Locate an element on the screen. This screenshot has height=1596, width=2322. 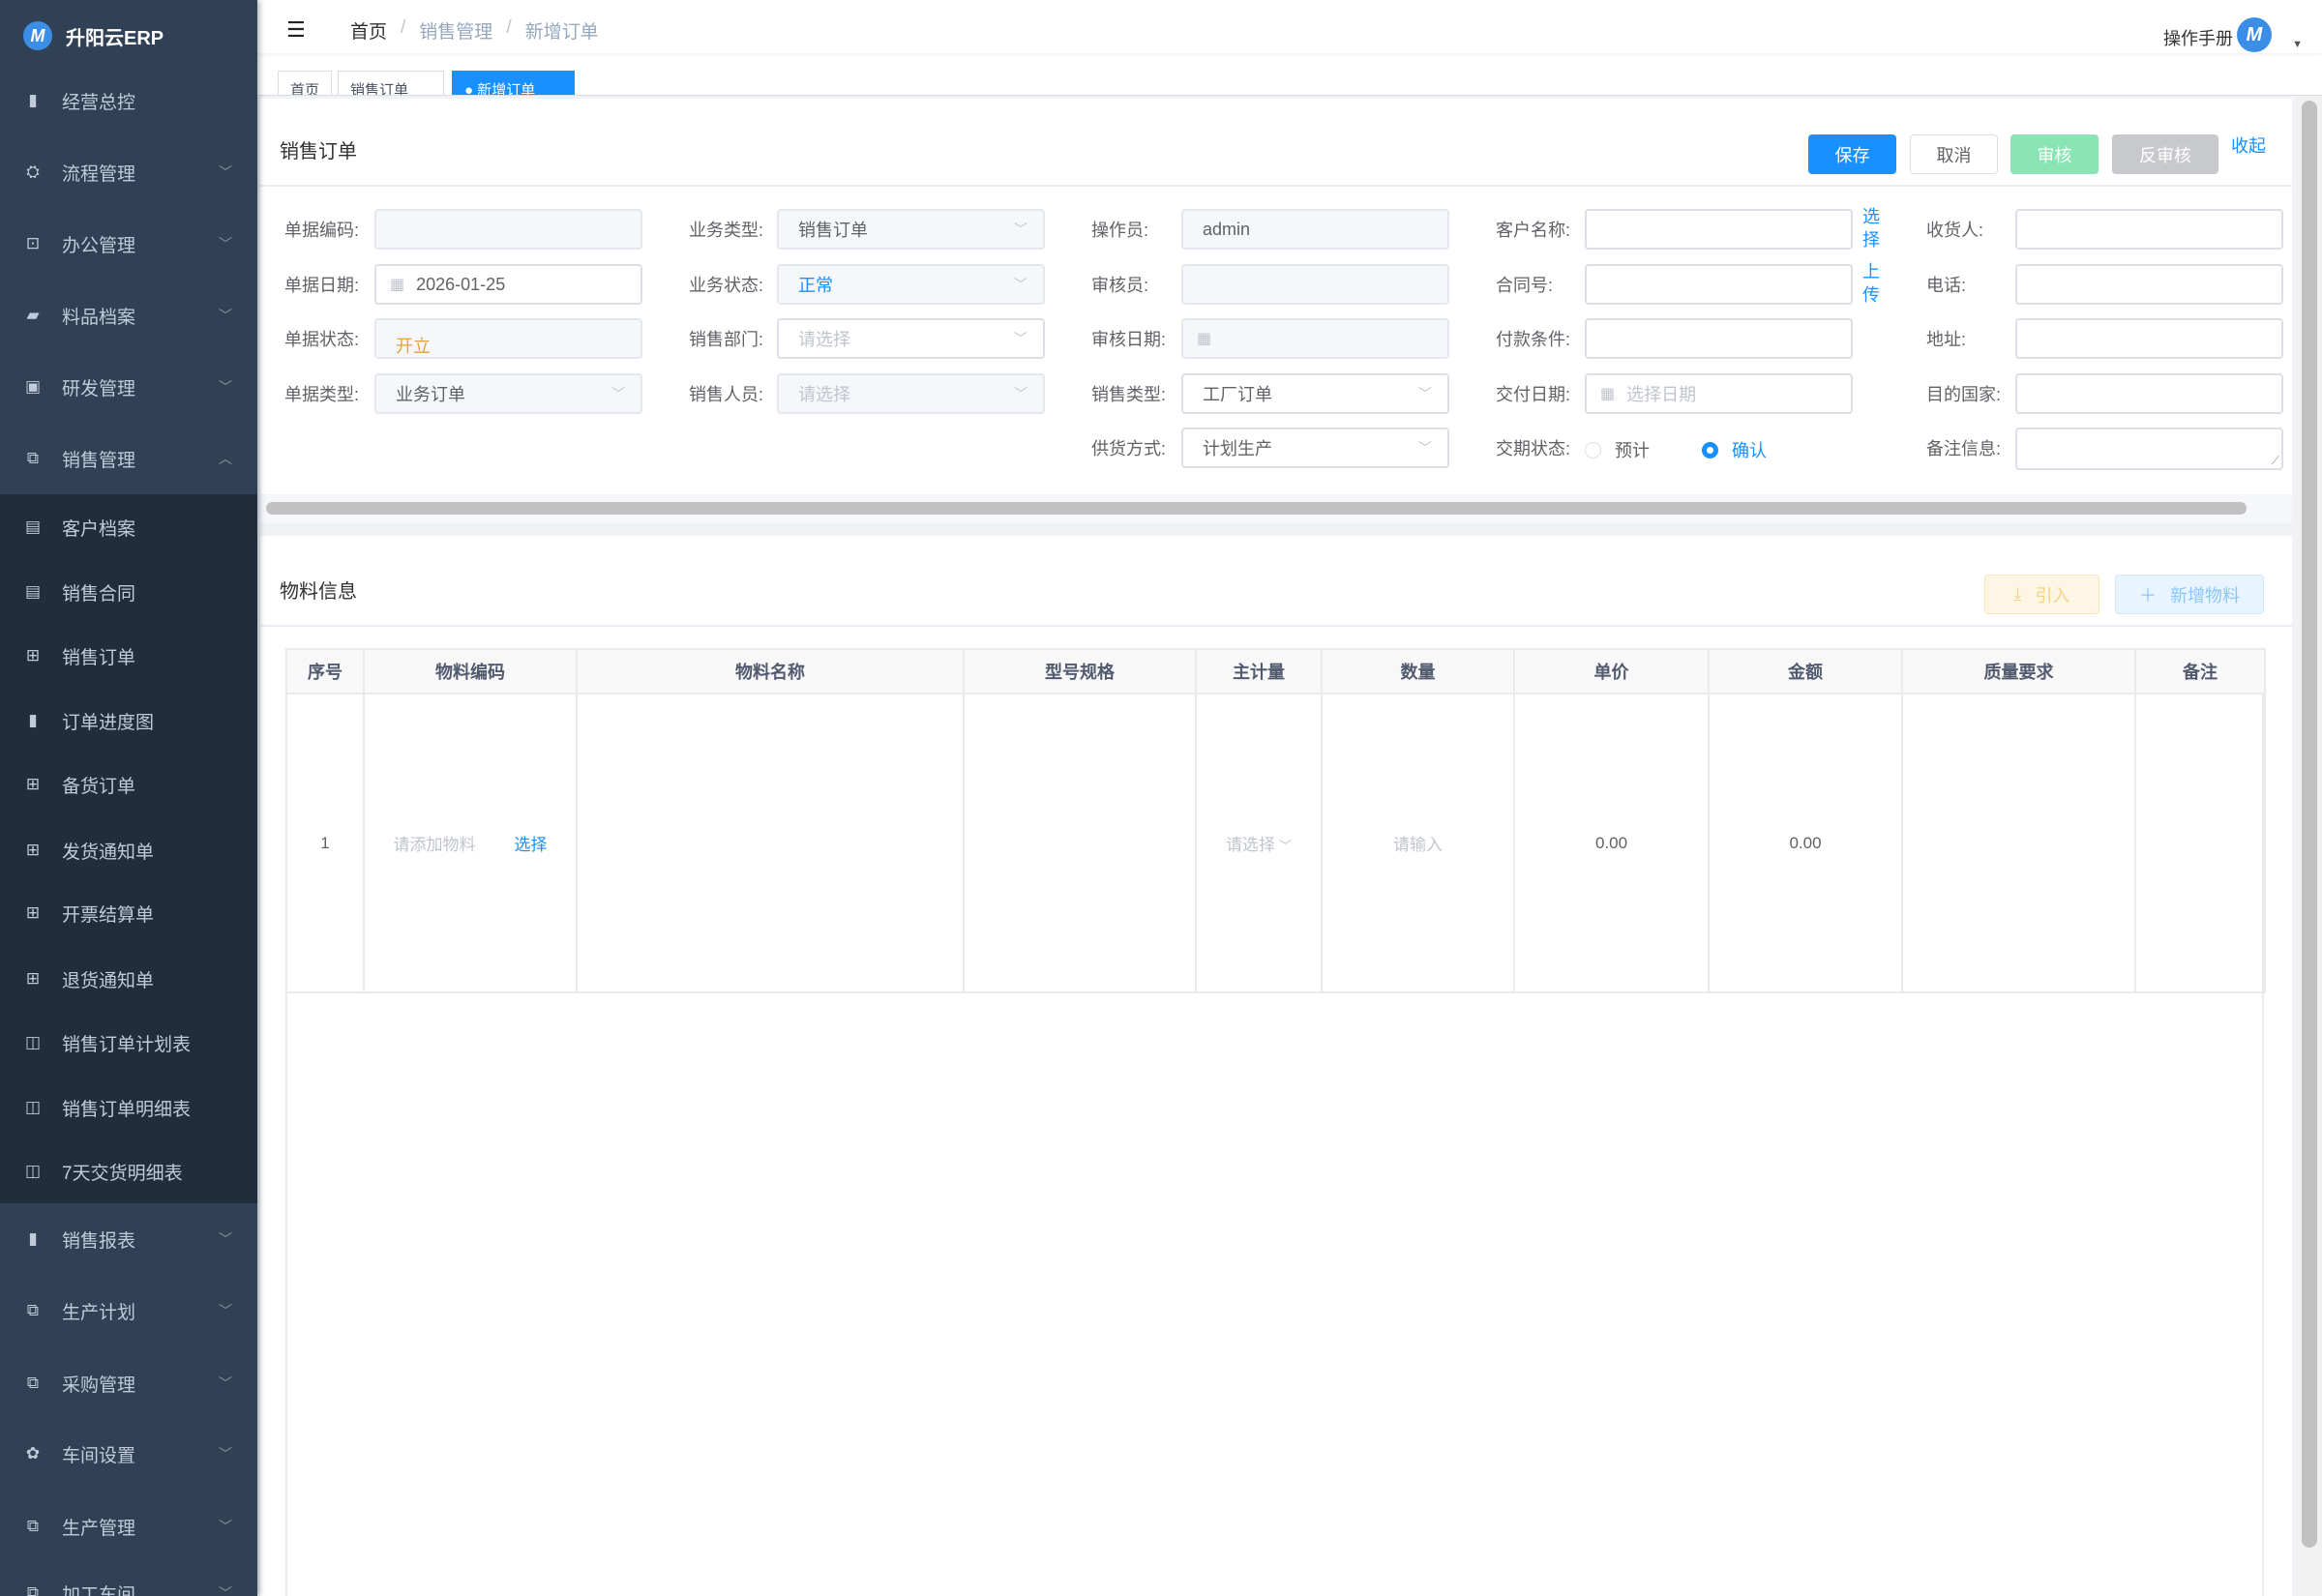
sidebar-item-0: ▮ 经营总控 is located at coordinates (128, 100).